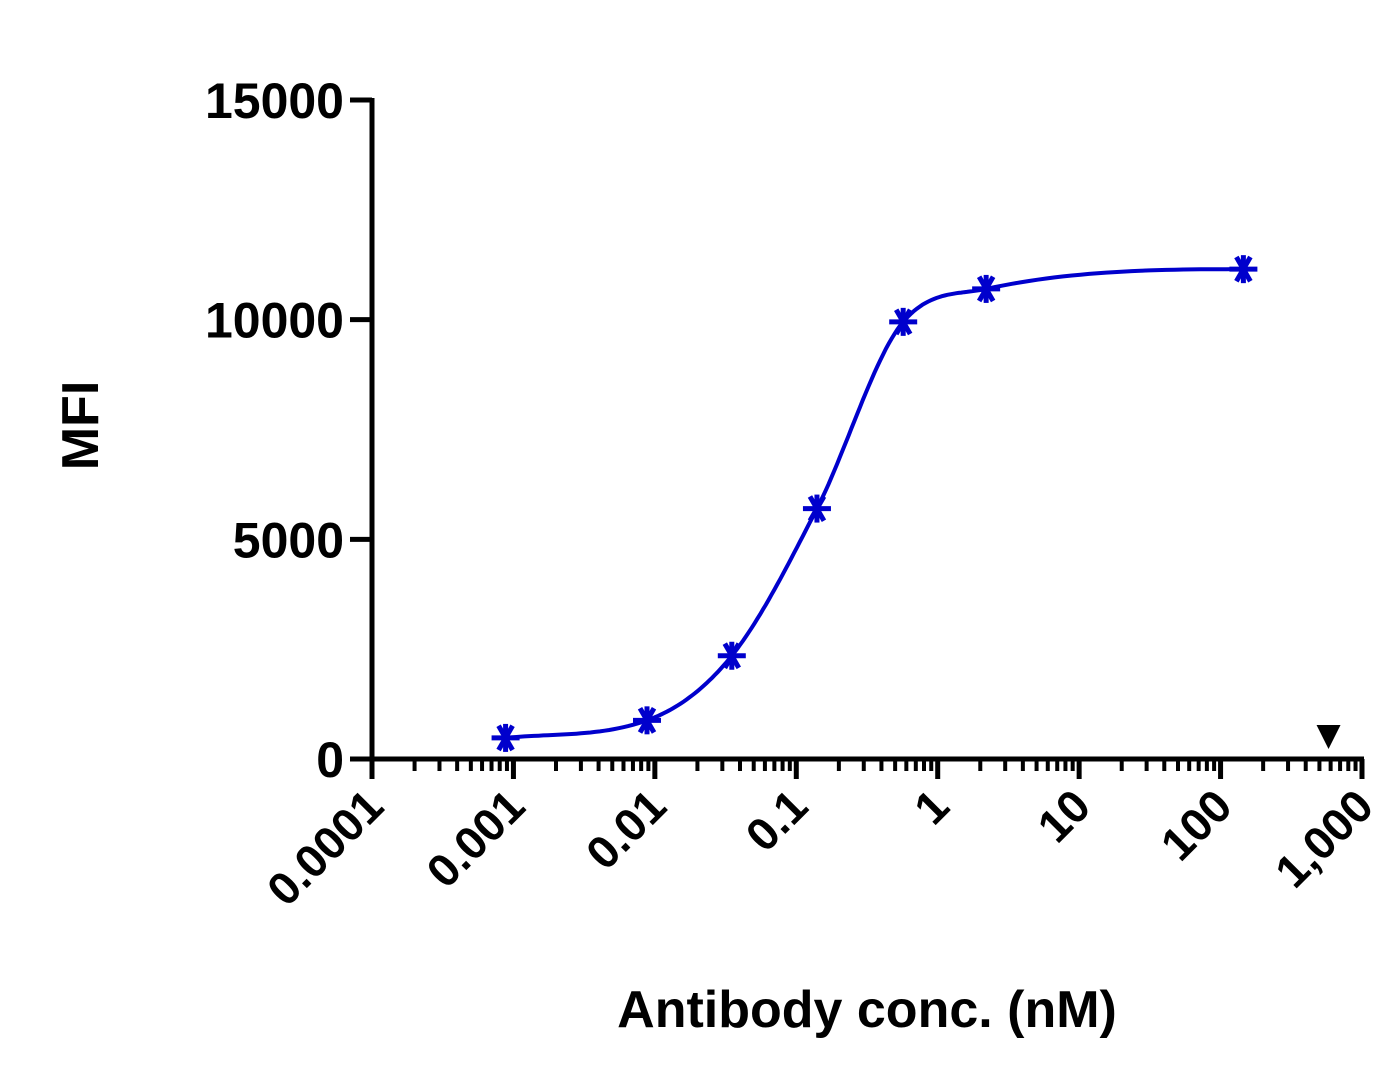 The width and height of the screenshot is (1398, 1086). Describe the element at coordinates (931, 806) in the screenshot. I see `x-tick-label: 1` at that location.